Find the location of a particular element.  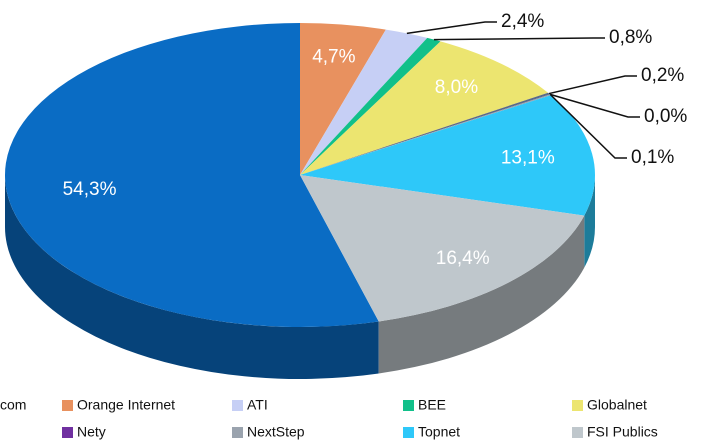

legend-label: BEE is located at coordinates (432, 405).